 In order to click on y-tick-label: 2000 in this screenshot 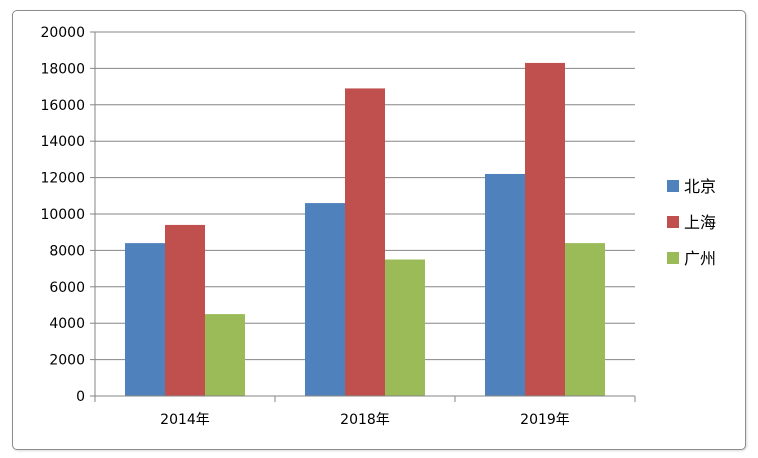, I will do `click(67, 361)`.